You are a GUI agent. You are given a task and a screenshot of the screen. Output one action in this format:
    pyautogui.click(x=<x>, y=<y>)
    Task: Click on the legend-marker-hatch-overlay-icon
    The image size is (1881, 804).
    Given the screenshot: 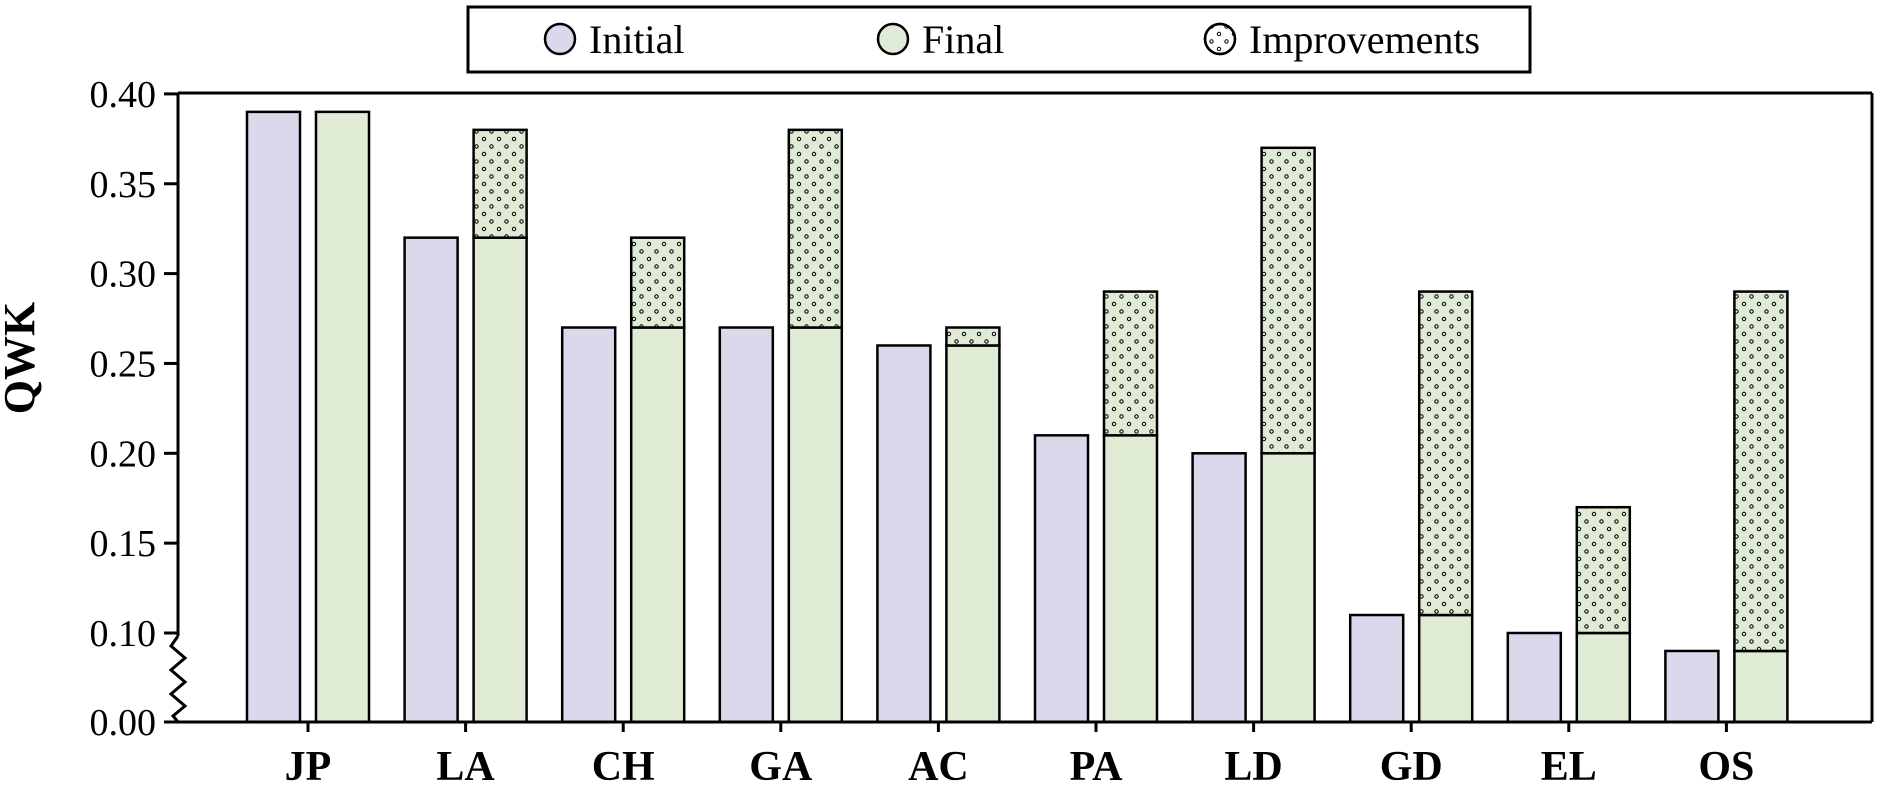 What is the action you would take?
    pyautogui.click(x=1220, y=39)
    